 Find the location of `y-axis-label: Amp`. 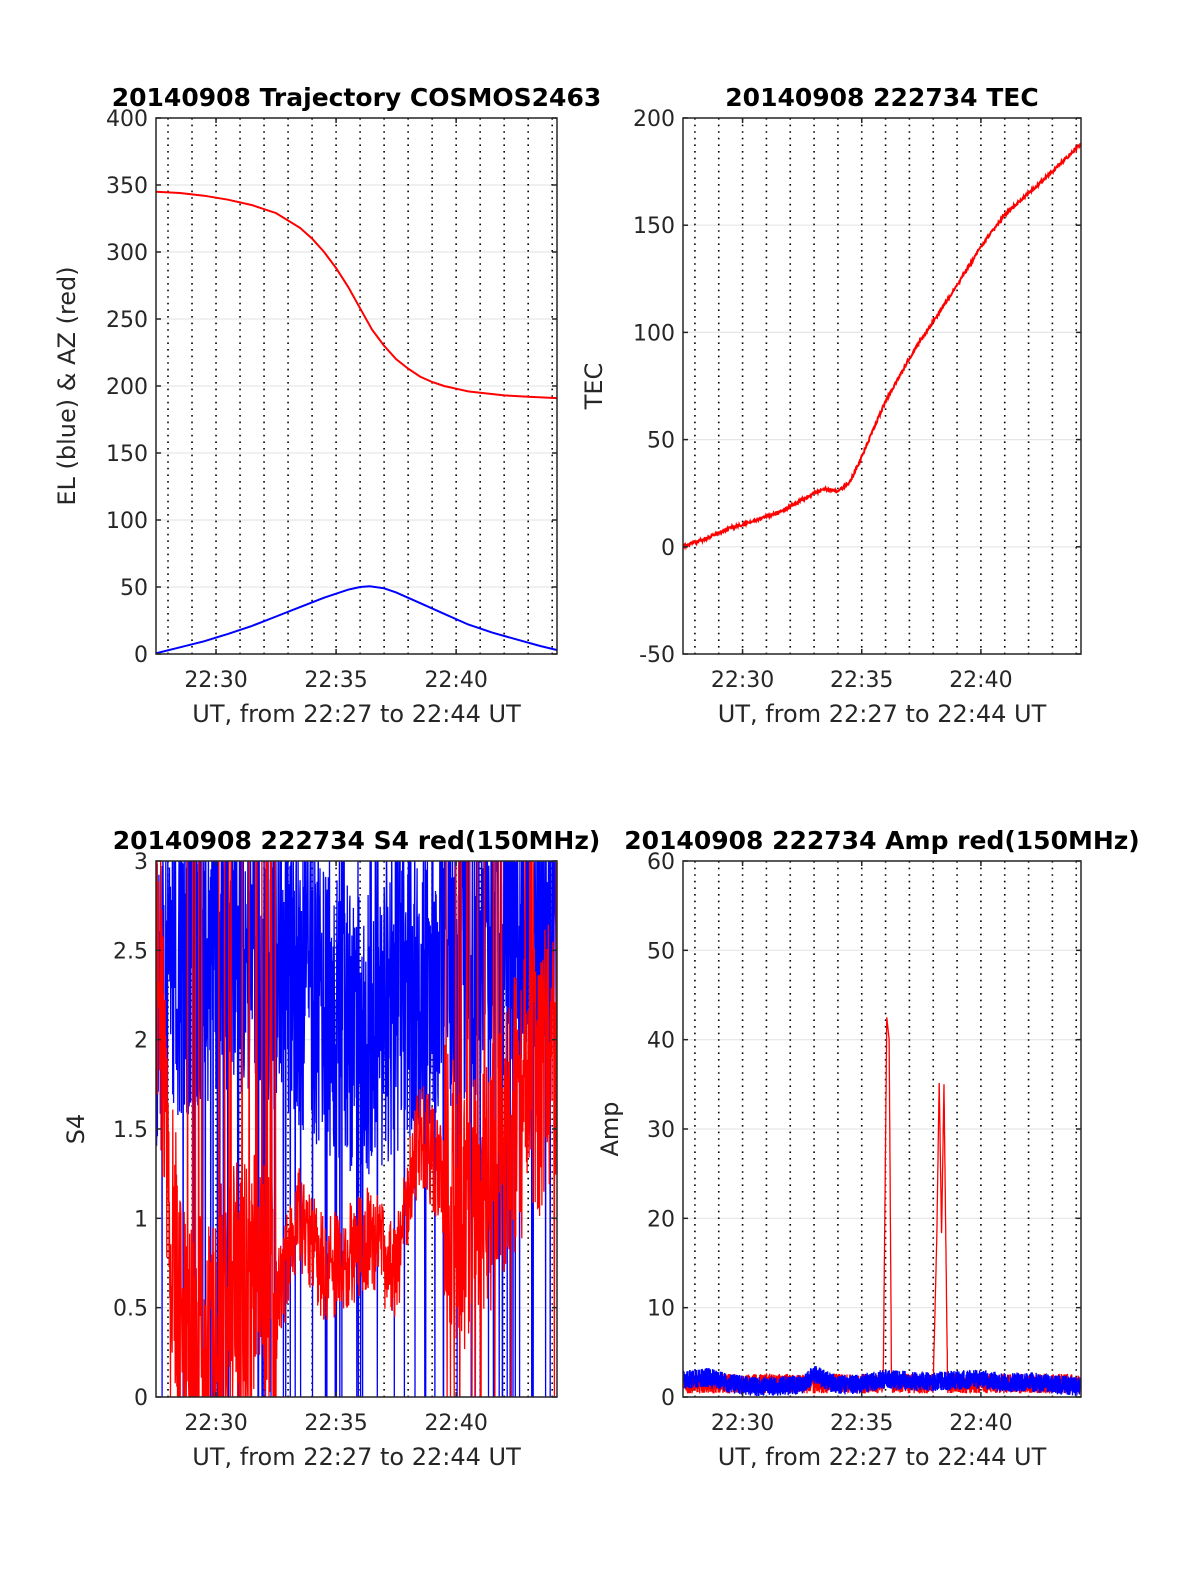

y-axis-label: Amp is located at coordinates (610, 1128).